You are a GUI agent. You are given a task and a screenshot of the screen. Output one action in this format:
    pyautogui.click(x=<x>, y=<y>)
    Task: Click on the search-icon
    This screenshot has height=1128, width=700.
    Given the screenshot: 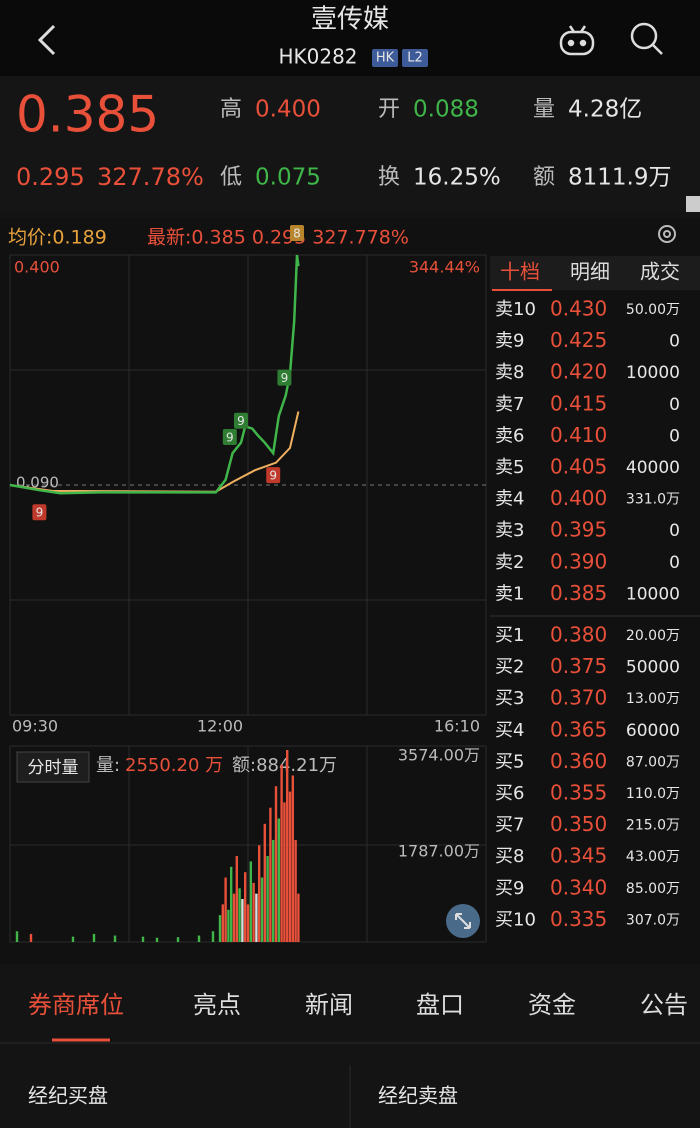 What is the action you would take?
    pyautogui.click(x=646, y=38)
    